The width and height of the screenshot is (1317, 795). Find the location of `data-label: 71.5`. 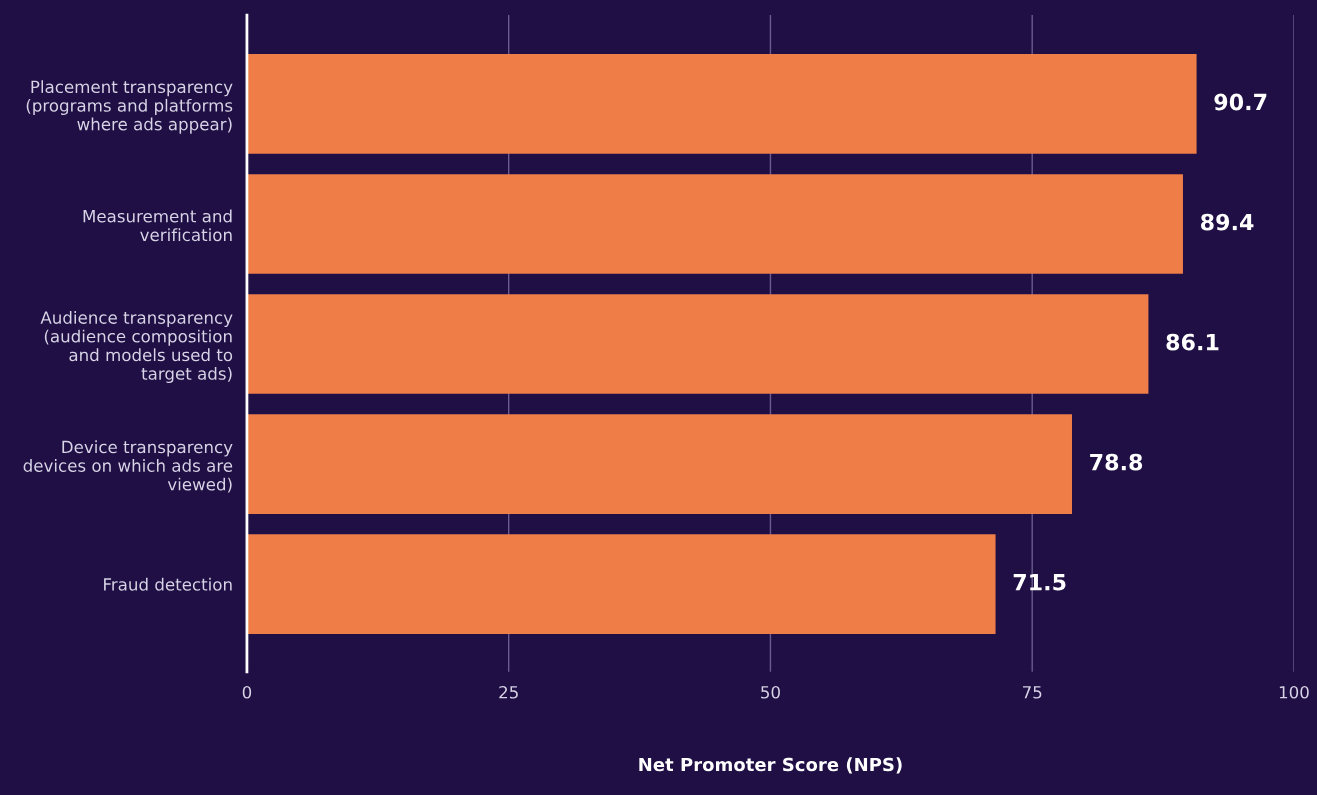

data-label: 71.5 is located at coordinates (1039, 582).